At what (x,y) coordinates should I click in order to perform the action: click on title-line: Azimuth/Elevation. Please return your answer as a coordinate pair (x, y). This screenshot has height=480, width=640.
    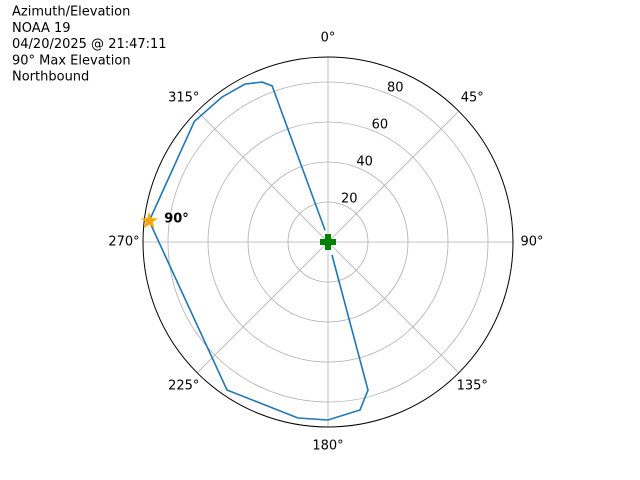
    Looking at the image, I should click on (71, 12).